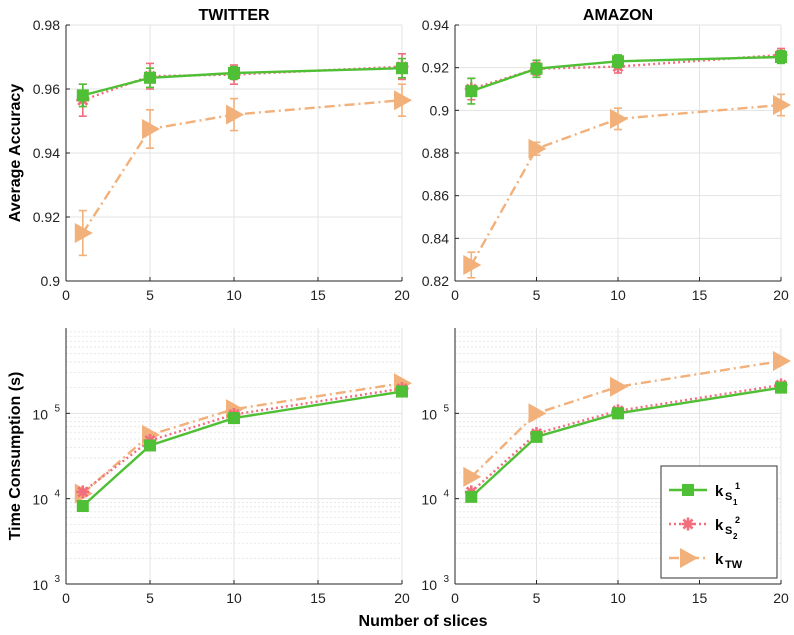 This screenshot has width=794, height=635. What do you see at coordinates (728, 497) in the screenshot?
I see `legend-sub-kS1: S` at bounding box center [728, 497].